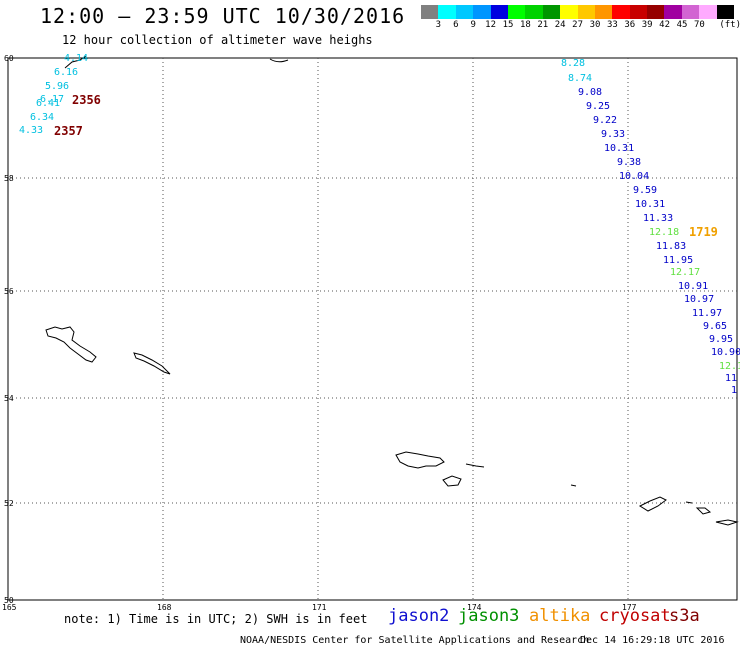  I want to click on wave-height-label: 4.33, so click(31, 130).